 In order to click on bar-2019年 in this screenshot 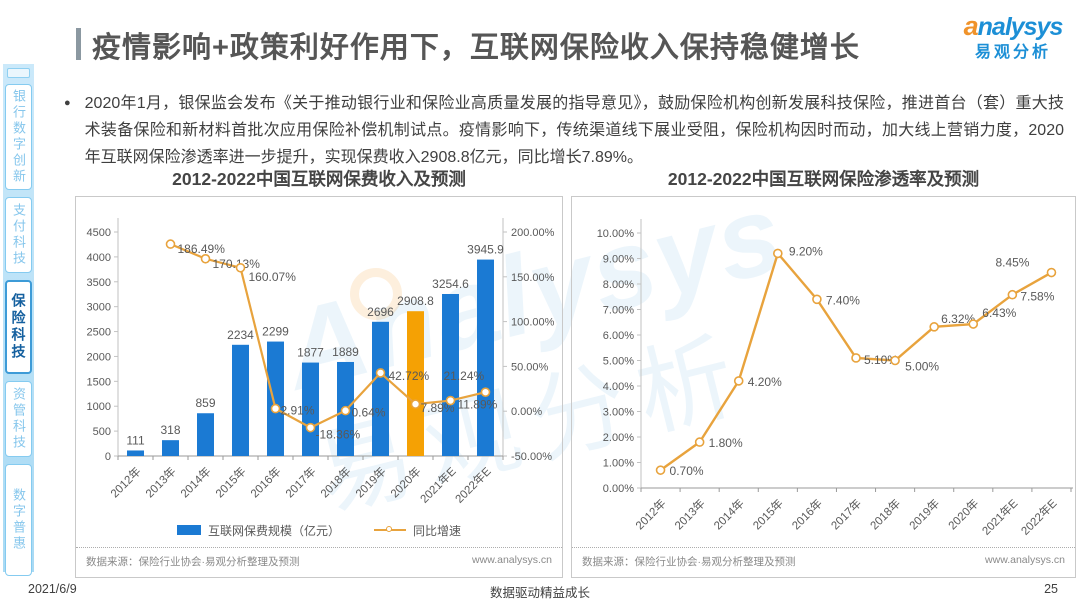, I will do `click(380, 388)`.